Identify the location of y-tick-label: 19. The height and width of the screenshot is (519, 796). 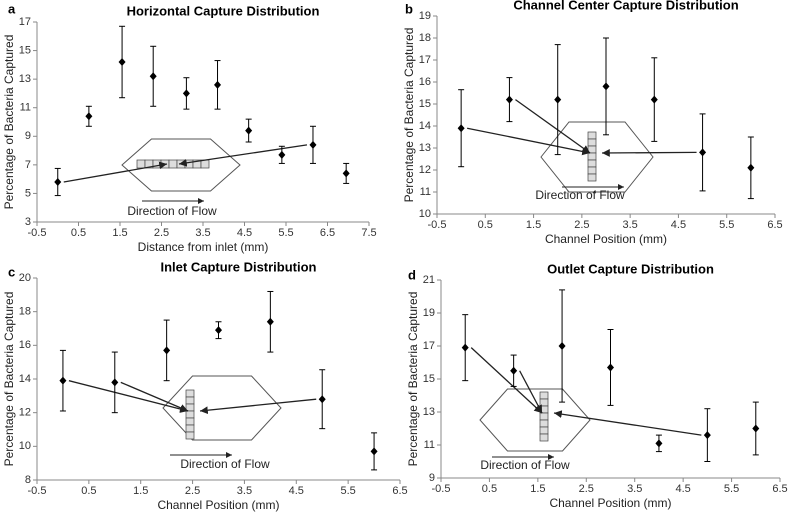
(429, 313).